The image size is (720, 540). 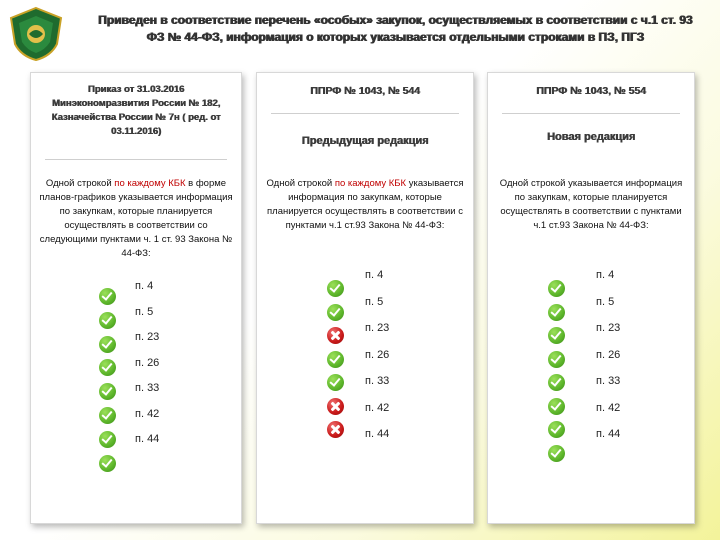 I want to click on column-subheader: Предыдущая редакция, so click(x=365, y=141).